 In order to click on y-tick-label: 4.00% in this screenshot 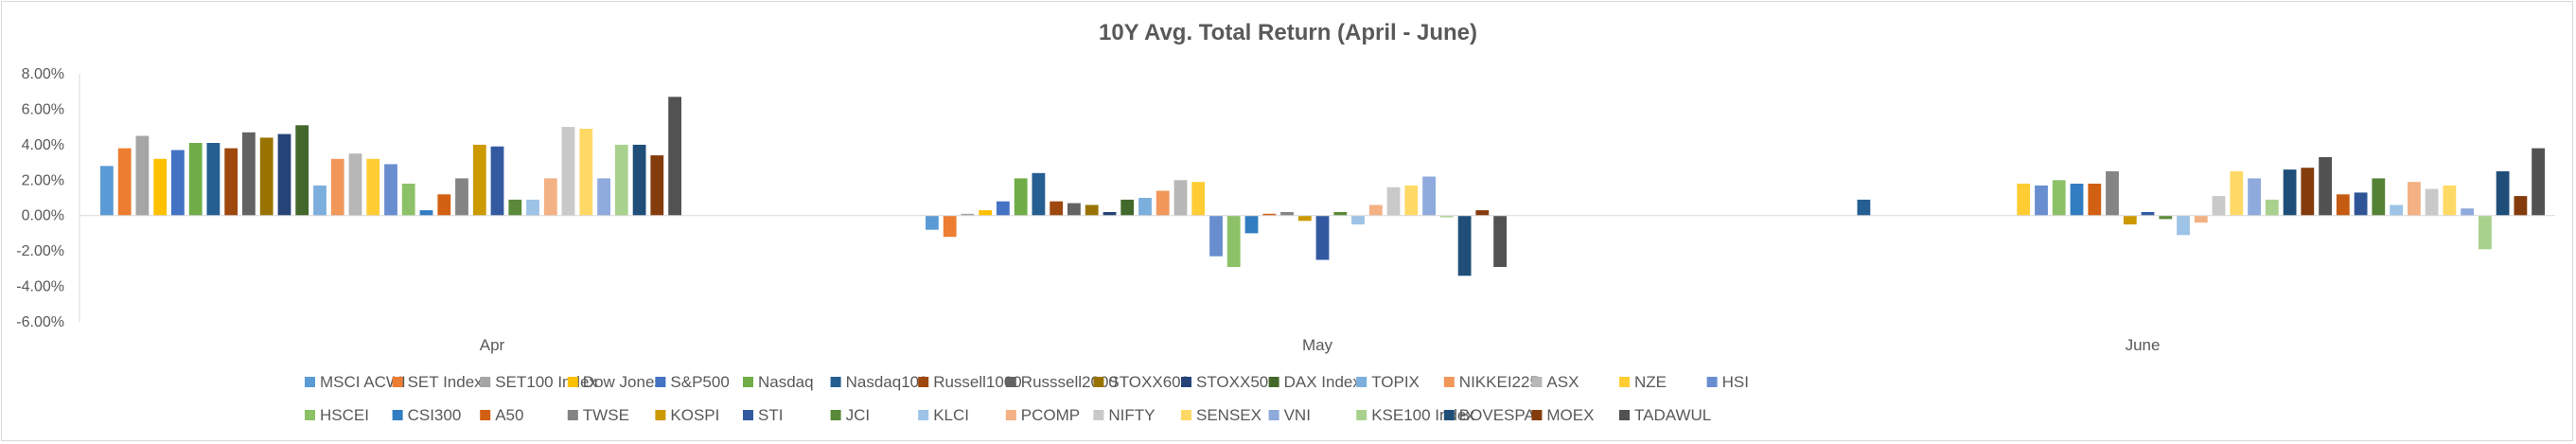, I will do `click(43, 145)`.